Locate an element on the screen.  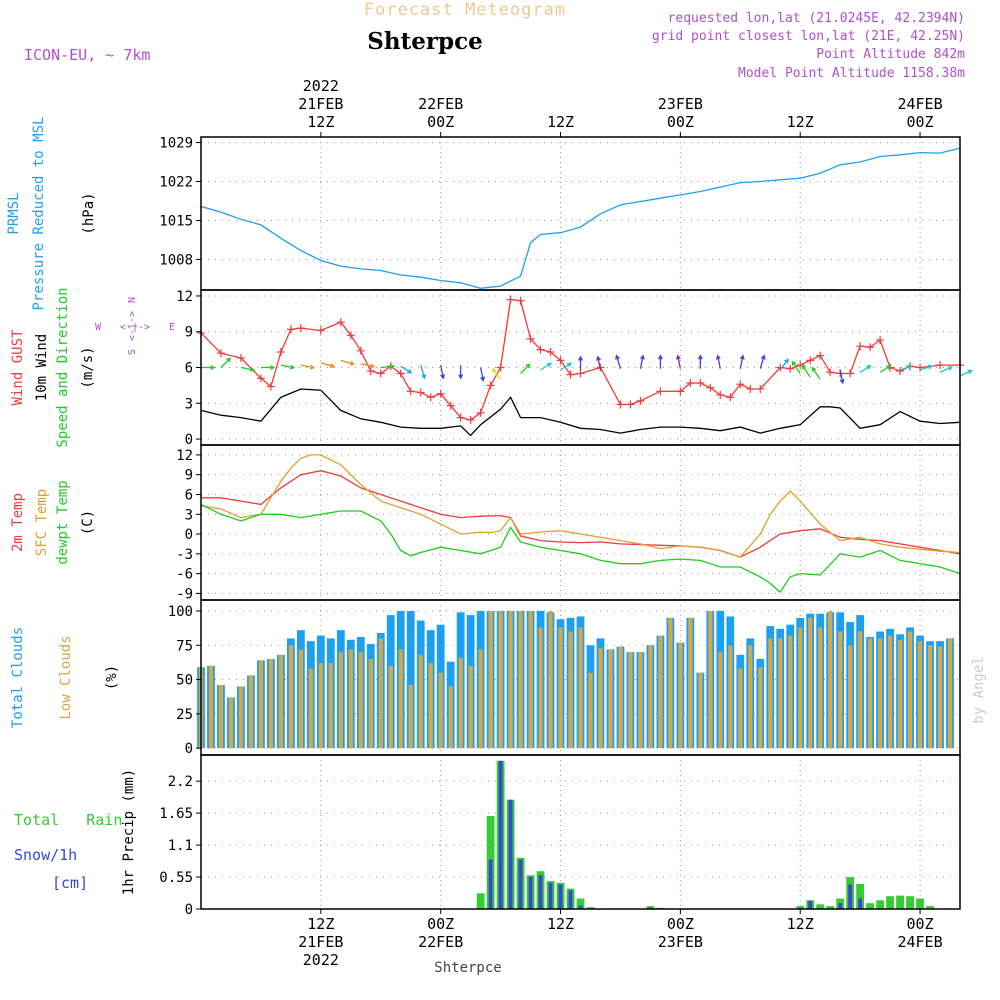
y-tick-label: 2.2 is located at coordinates (180, 782).